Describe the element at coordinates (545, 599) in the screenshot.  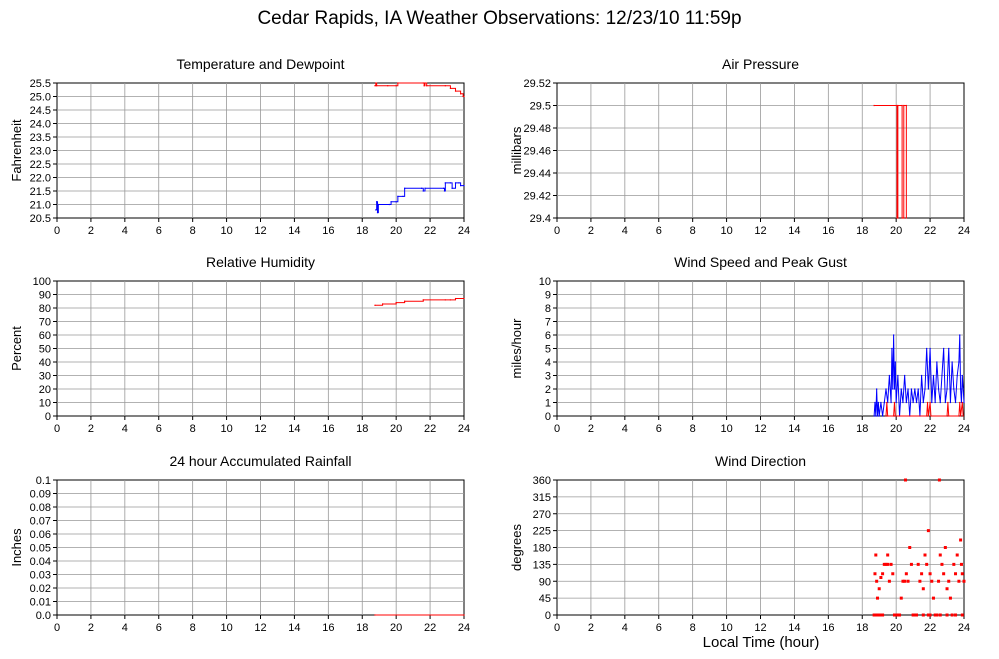
I see `chart-6-ytick-label: 45` at that location.